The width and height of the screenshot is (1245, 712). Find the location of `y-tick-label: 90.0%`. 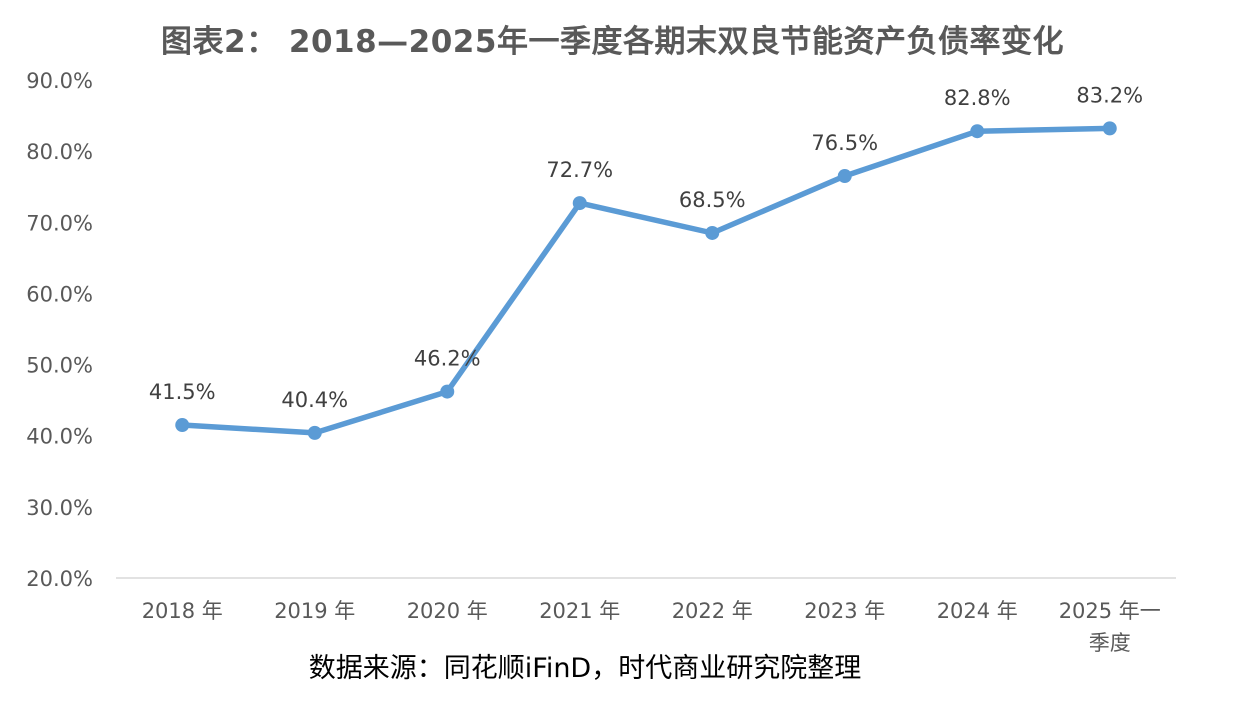

y-tick-label: 90.0% is located at coordinates (59, 81).